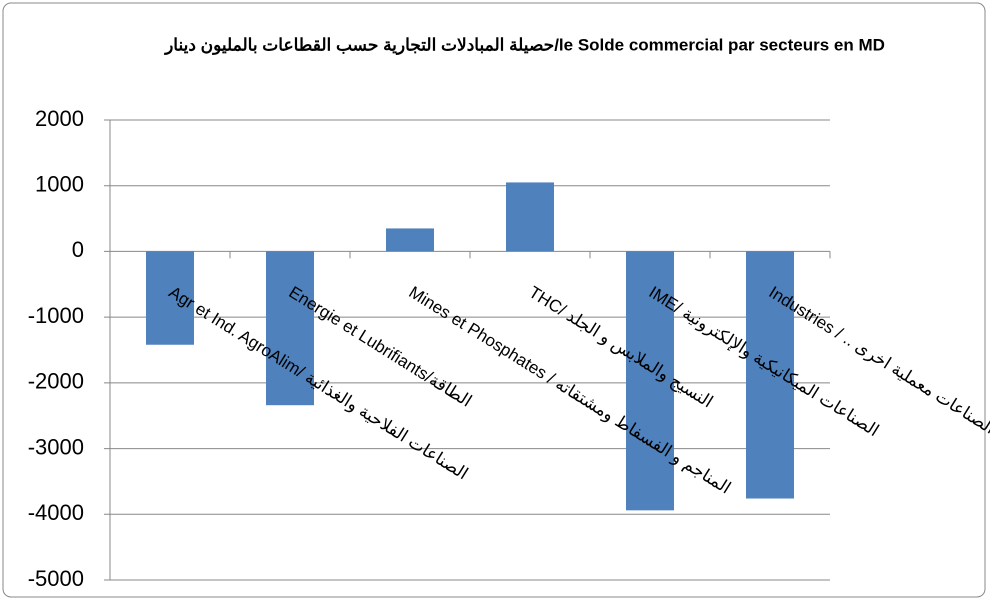 The height and width of the screenshot is (602, 990). Describe the element at coordinates (59, 118) in the screenshot. I see `y-tick-label: 2000` at that location.